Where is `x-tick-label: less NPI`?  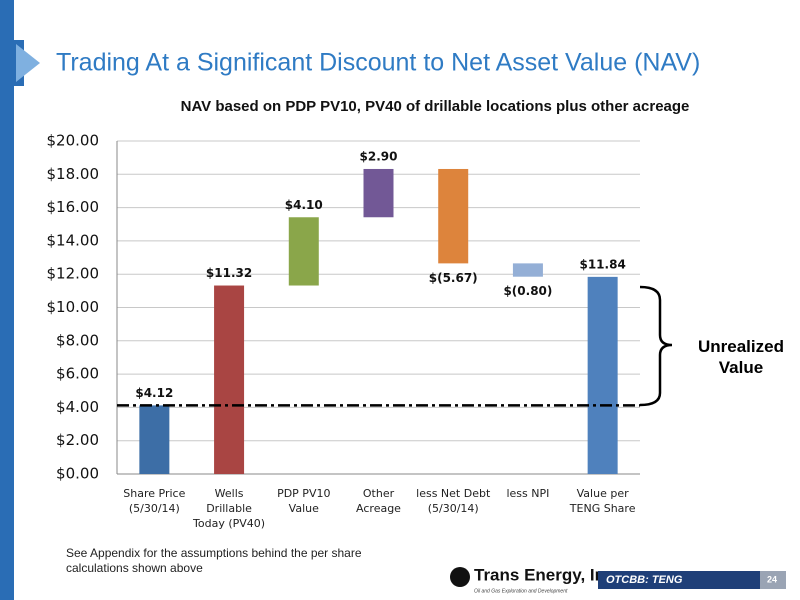 x-tick-label: less NPI is located at coordinates (528, 493).